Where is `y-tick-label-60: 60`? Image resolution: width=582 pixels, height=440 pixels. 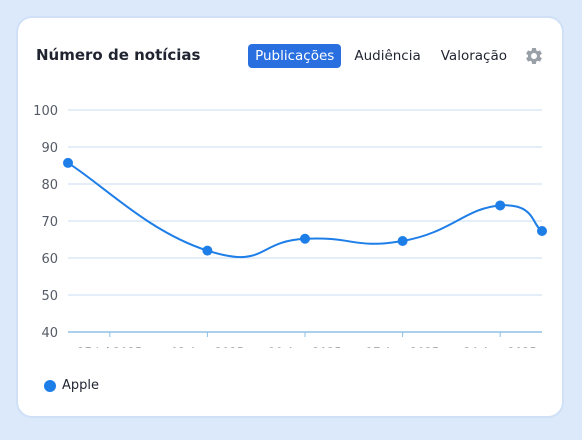
y-tick-label-60: 60 is located at coordinates (49, 259).